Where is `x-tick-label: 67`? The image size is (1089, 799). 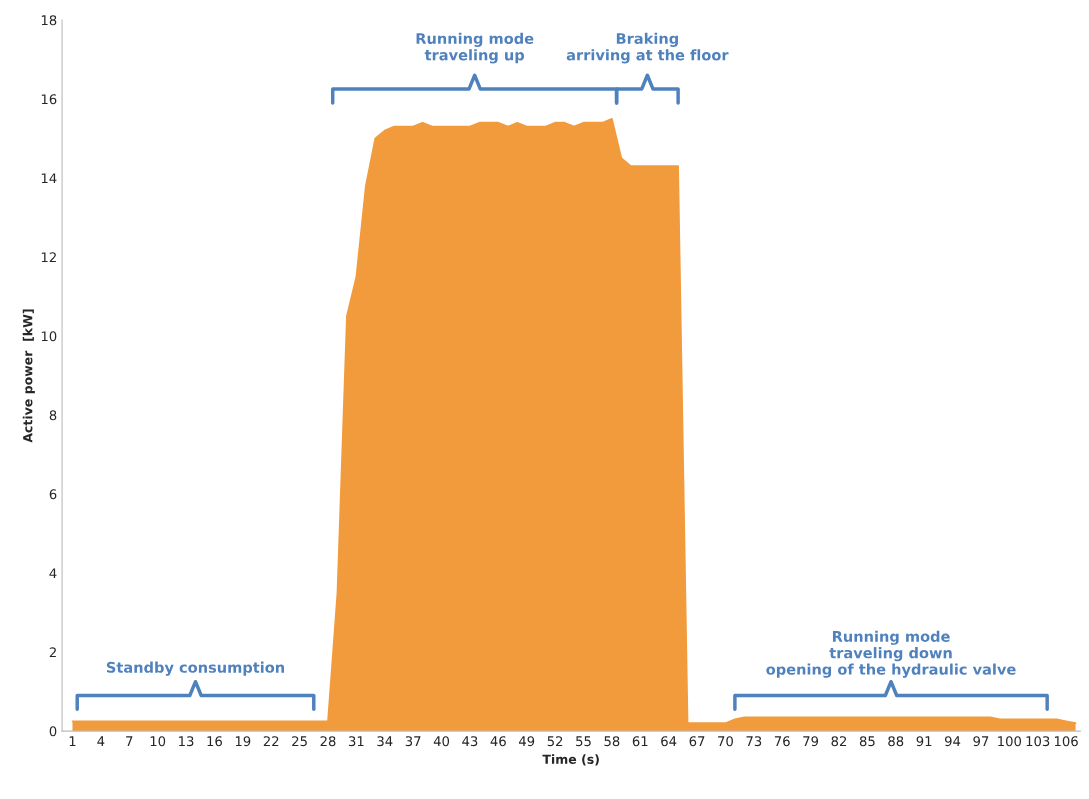 x-tick-label: 67 is located at coordinates (697, 741).